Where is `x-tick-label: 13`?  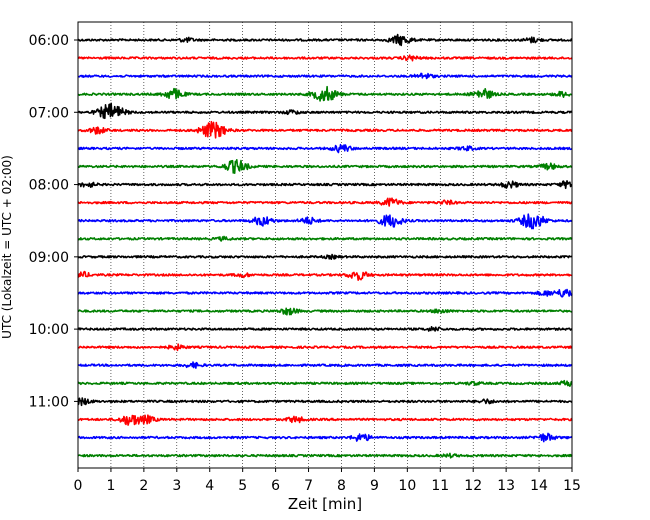
x-tick-label: 13 is located at coordinates (506, 486).